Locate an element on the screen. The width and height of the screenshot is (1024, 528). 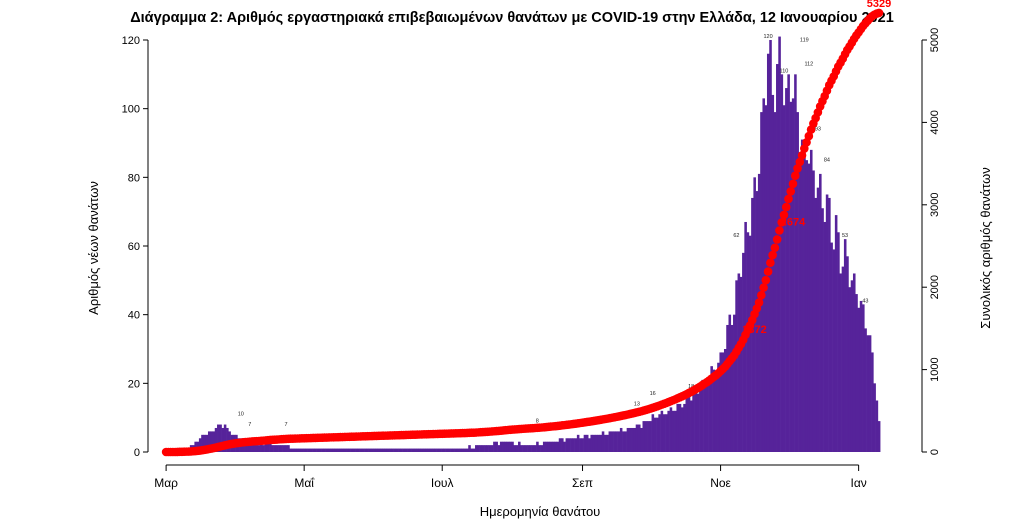
bar-value-label: 110 is located at coordinates (784, 71).